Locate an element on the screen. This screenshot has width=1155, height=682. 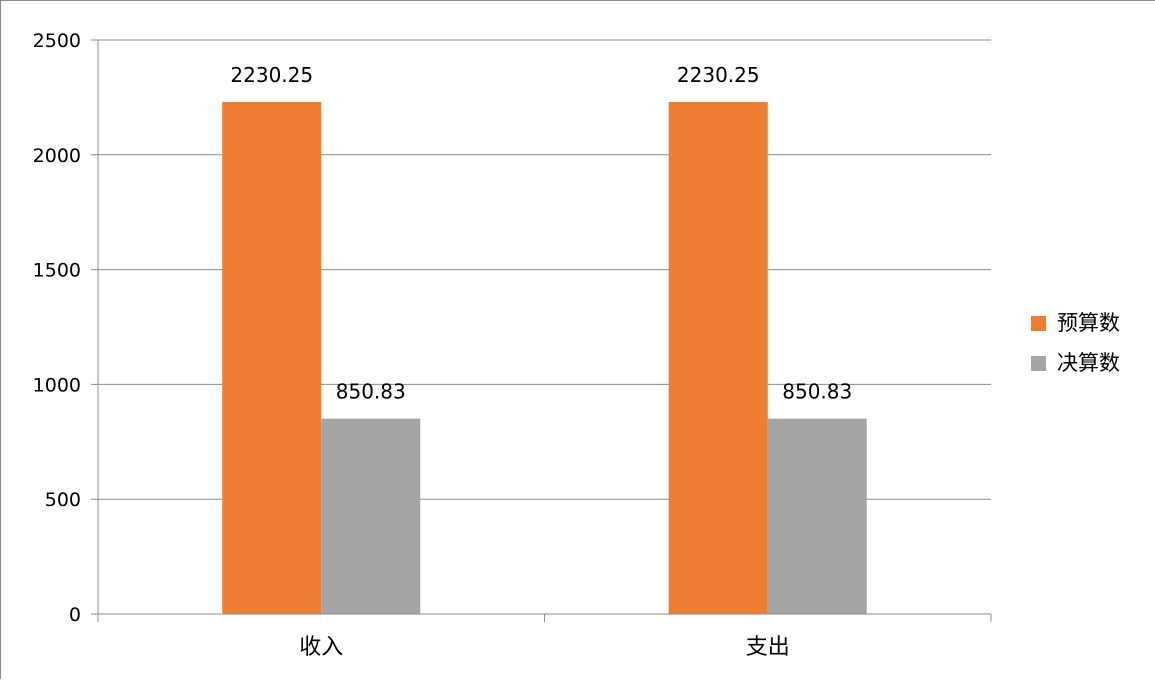
y-tick-label: 2000 is located at coordinates (57, 156).